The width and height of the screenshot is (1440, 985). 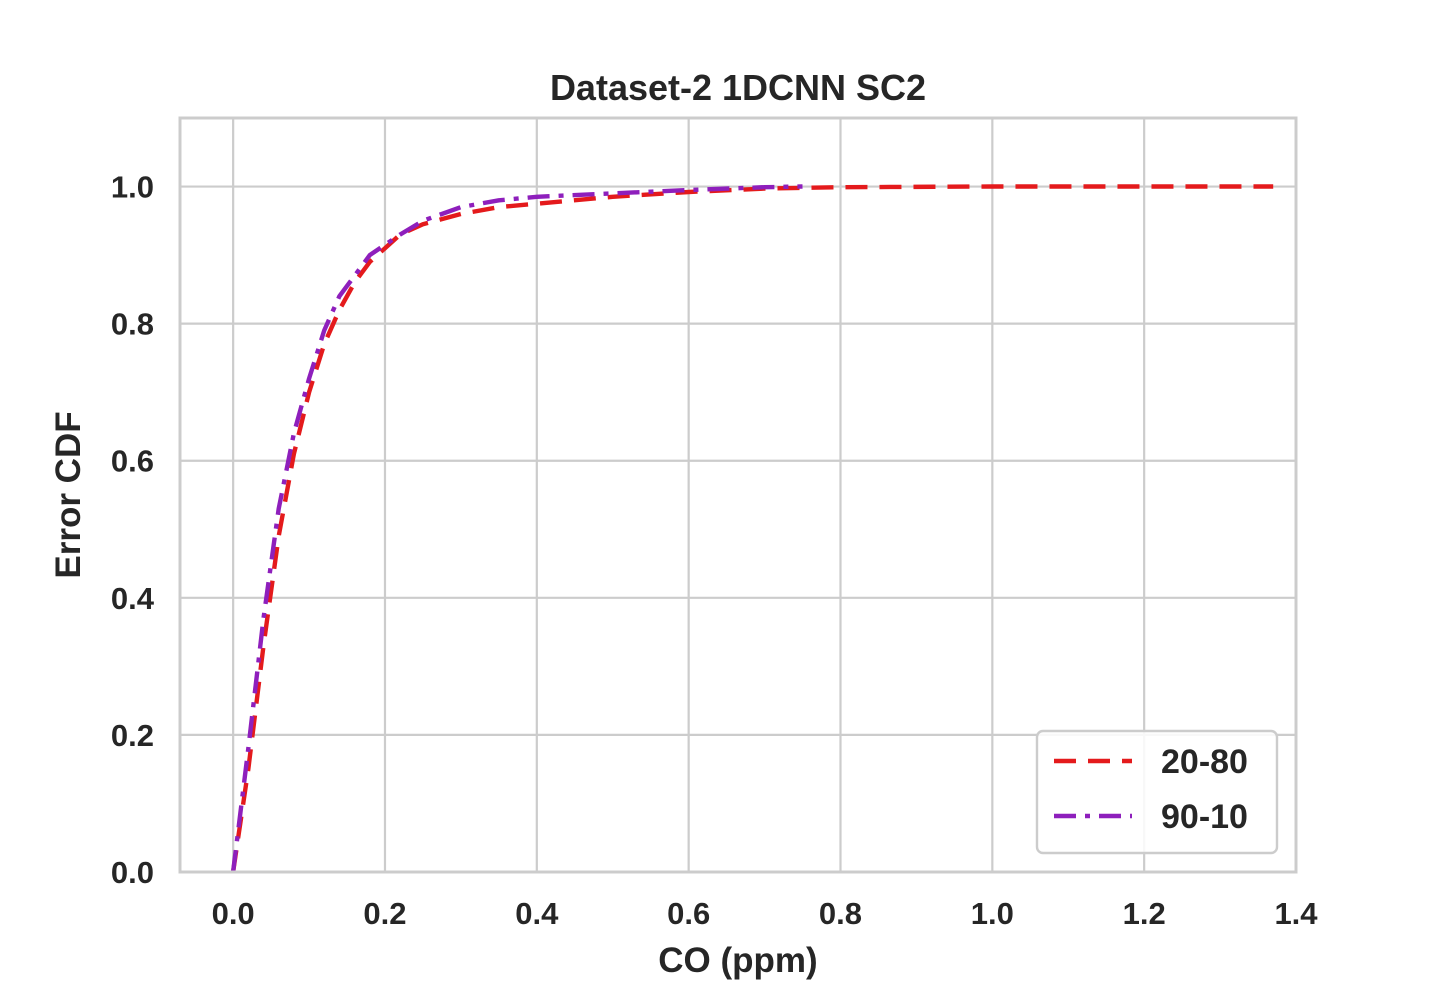 I want to click on x-tick-label: 0.4, so click(x=537, y=913).